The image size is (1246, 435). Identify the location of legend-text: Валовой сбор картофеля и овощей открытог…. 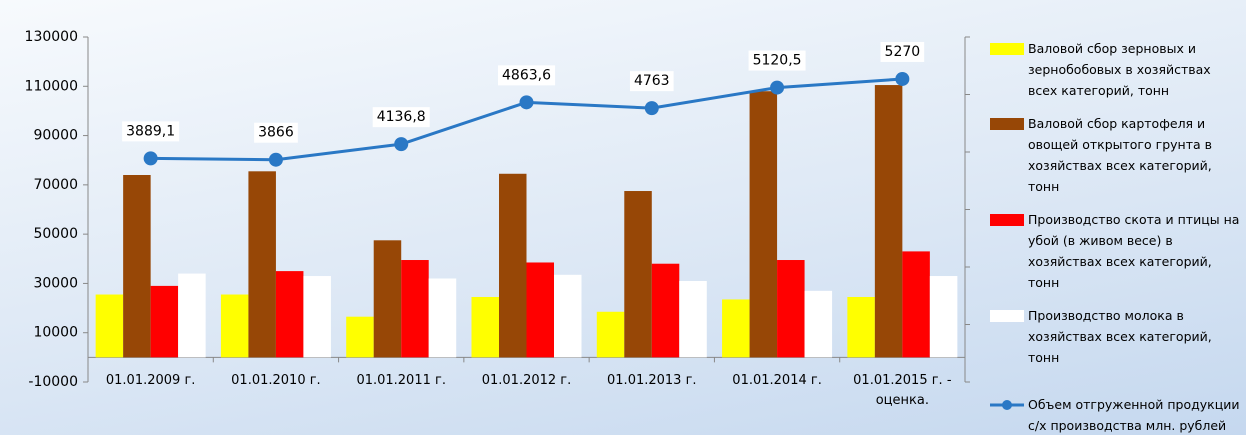
(1120, 155).